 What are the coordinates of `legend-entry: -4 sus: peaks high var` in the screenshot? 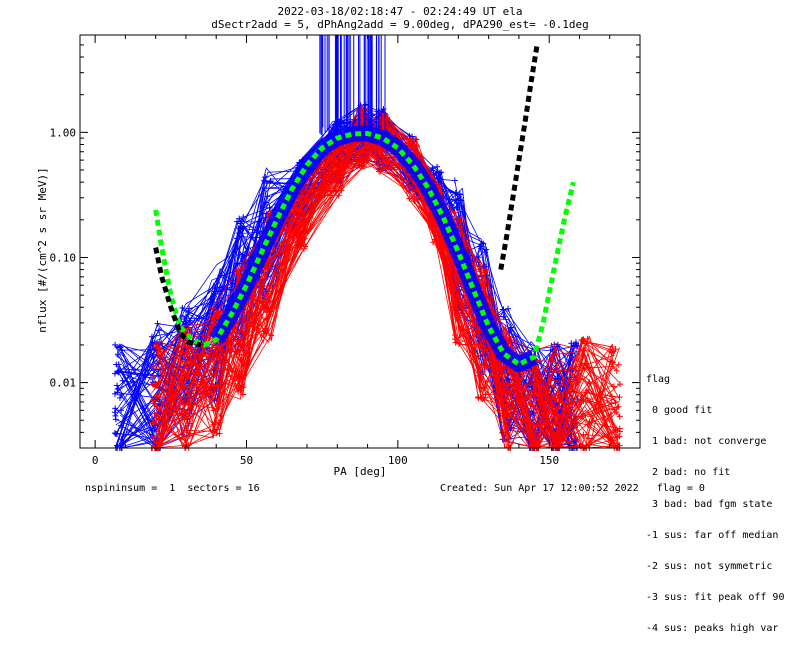 It's located at (712, 629).